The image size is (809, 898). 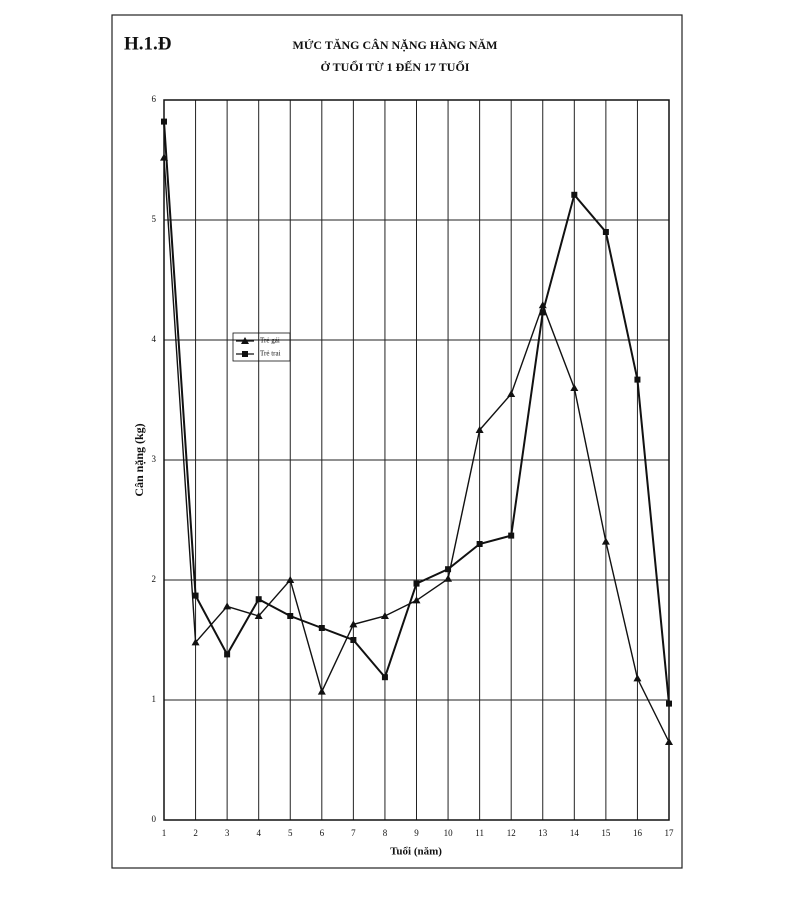 What do you see at coordinates (606, 833) in the screenshot?
I see `x-tick-label: 15` at bounding box center [606, 833].